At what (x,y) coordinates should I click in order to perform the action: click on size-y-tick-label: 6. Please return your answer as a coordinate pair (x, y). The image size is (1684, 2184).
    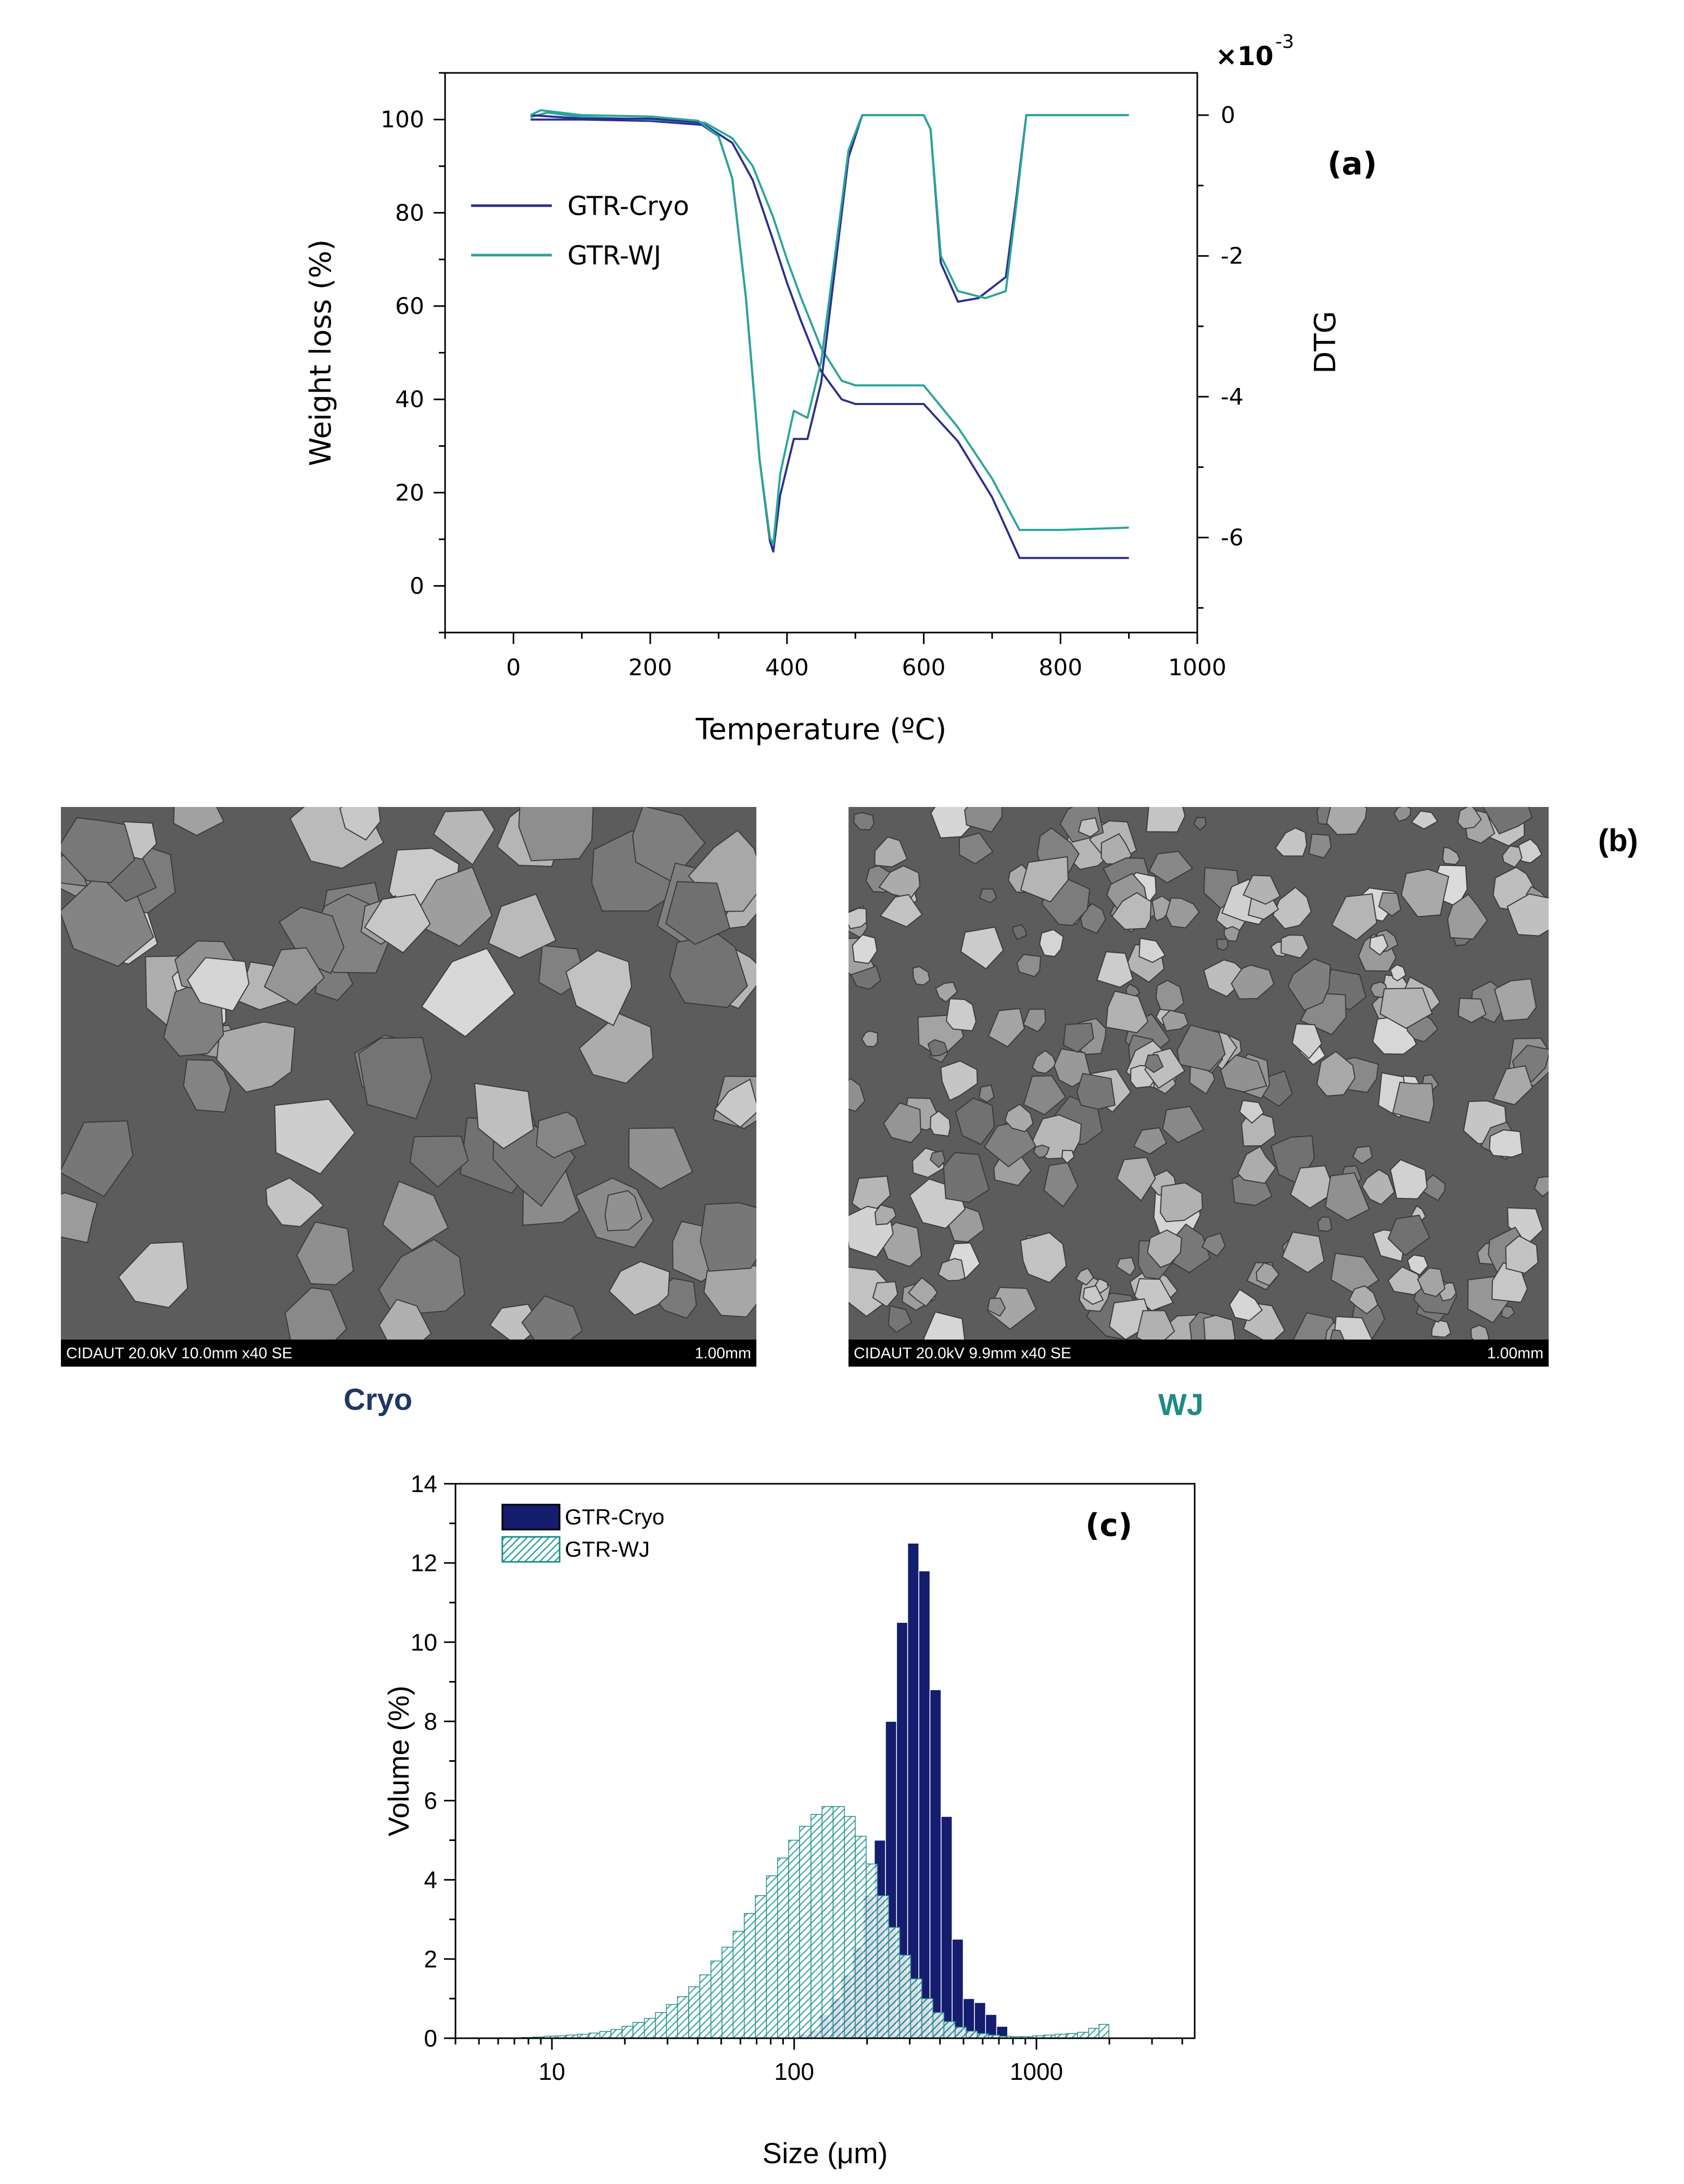
    Looking at the image, I should click on (430, 1801).